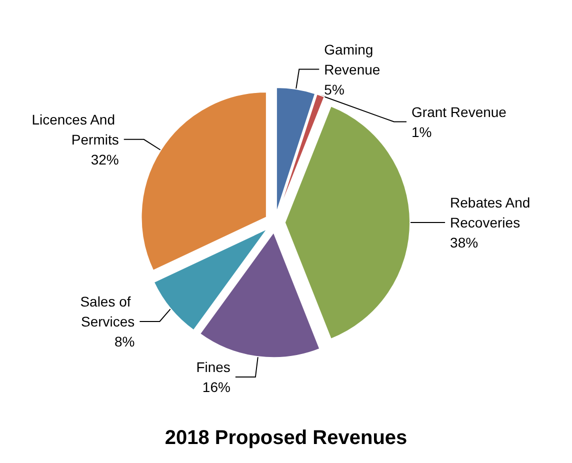  I want to click on slice-label: Licences And Permits, so click(75, 129).